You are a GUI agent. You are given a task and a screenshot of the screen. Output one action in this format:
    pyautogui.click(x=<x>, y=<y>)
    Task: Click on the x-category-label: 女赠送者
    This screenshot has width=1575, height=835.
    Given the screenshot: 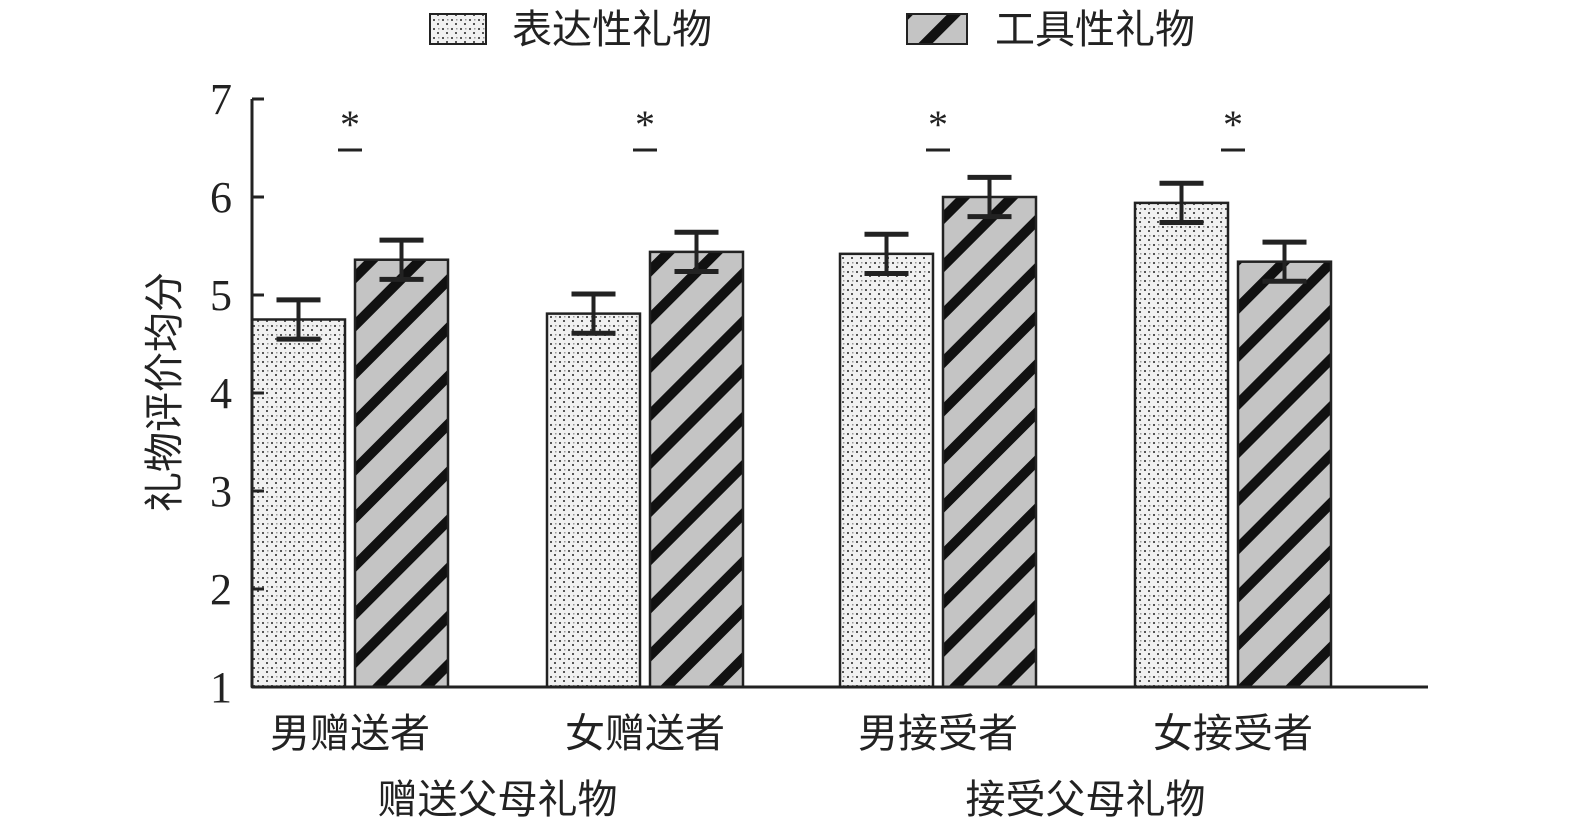 What is the action you would take?
    pyautogui.click(x=645, y=734)
    